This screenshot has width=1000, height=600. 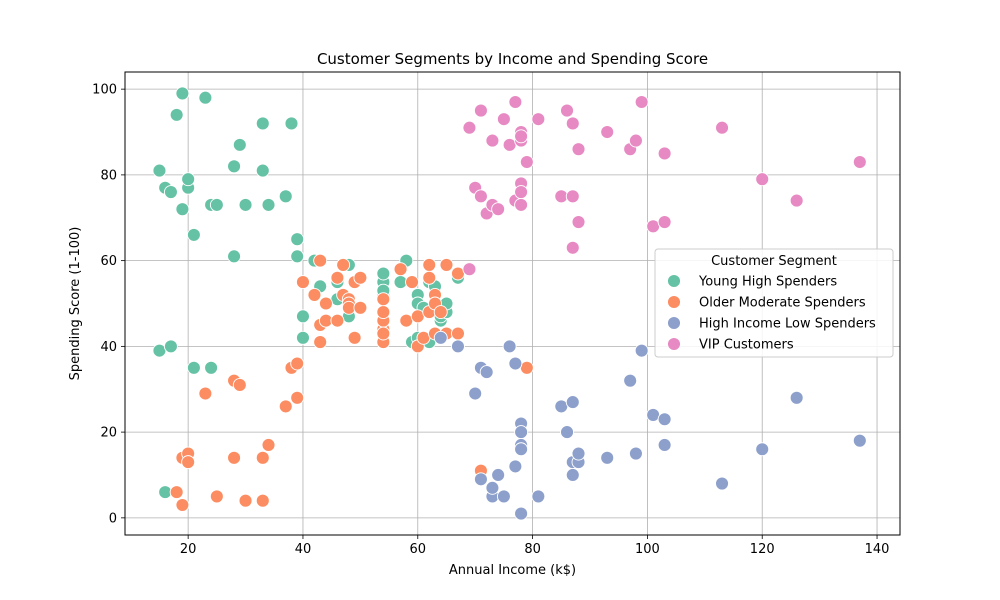 What do you see at coordinates (104, 90) in the screenshot?
I see `y-tick-label: 100` at bounding box center [104, 90].